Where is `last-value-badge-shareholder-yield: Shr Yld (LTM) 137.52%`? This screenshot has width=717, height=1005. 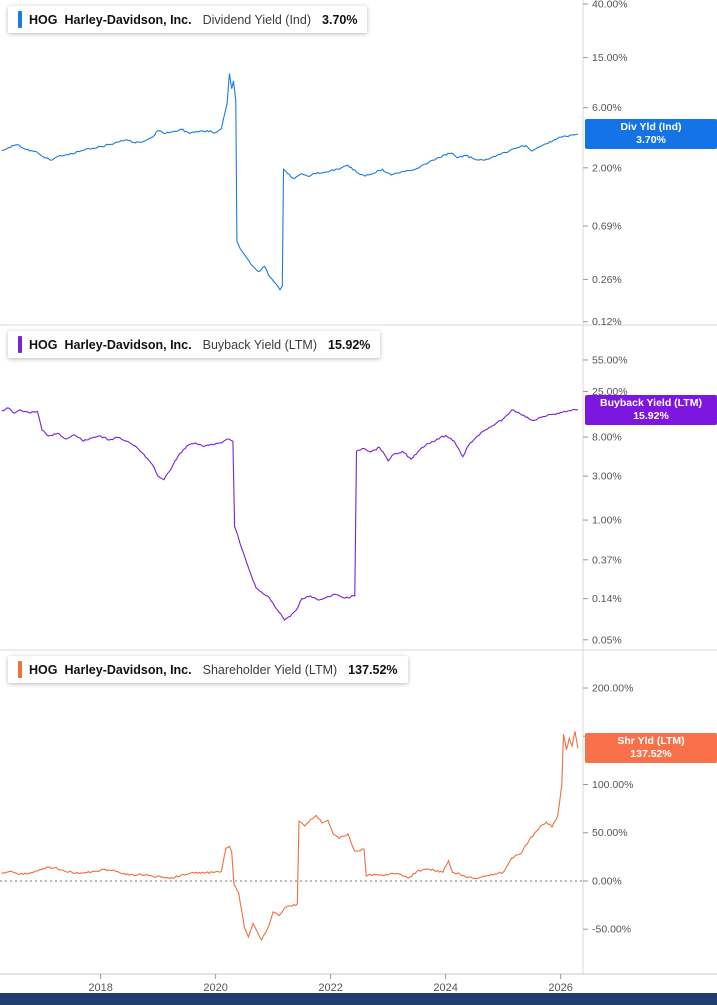
last-value-badge-shareholder-yield: Shr Yld (LTM) 137.52% is located at coordinates (651, 748).